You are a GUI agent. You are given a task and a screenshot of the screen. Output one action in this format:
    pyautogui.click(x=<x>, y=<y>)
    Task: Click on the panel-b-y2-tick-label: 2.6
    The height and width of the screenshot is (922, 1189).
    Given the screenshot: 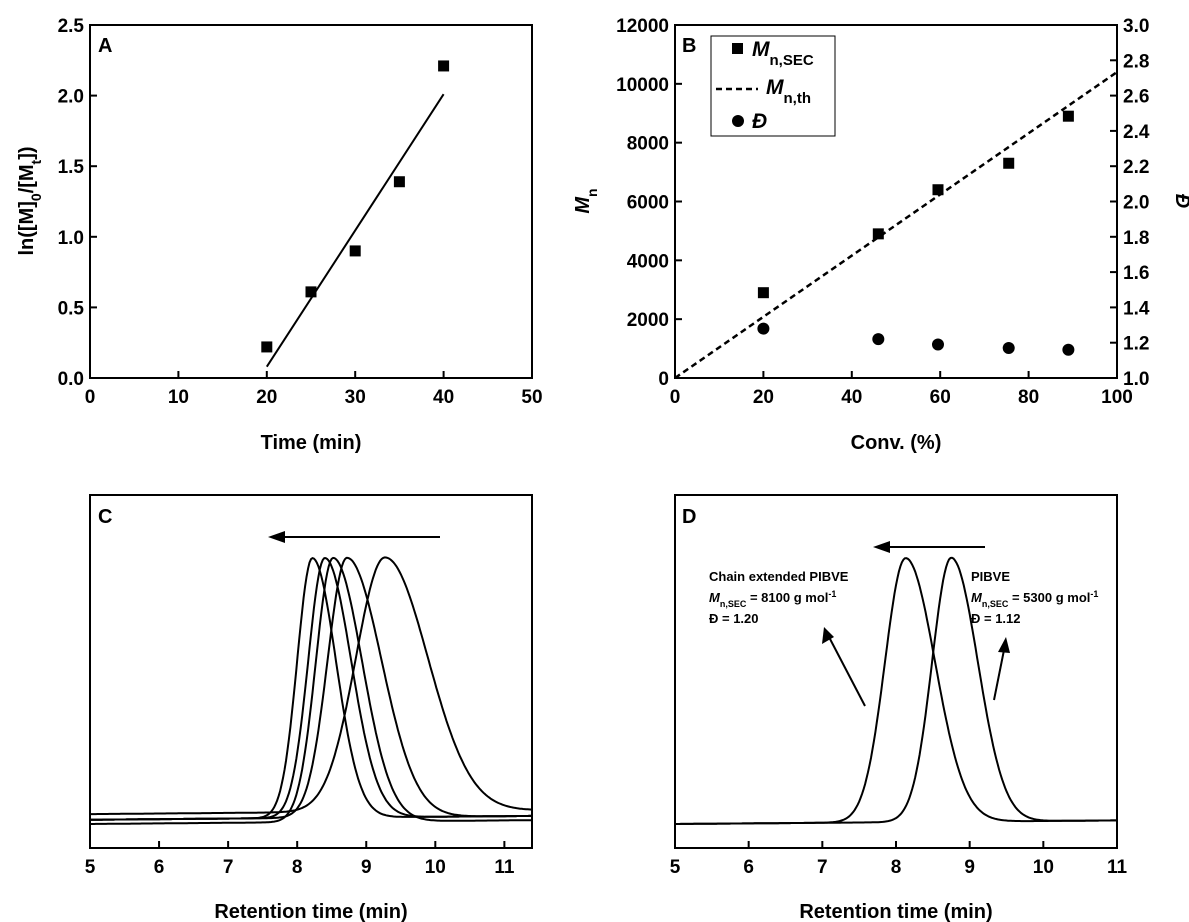 What is the action you would take?
    pyautogui.click(x=1136, y=97)
    